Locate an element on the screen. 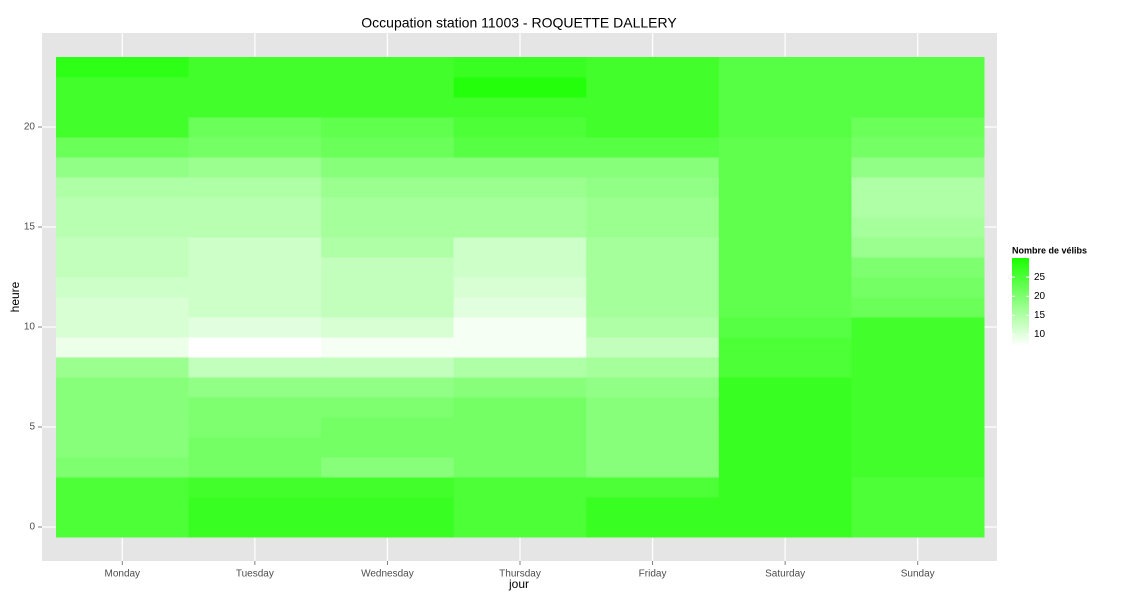 This screenshot has height=605, width=1125. x-axis-title: jour is located at coordinates (518, 584).